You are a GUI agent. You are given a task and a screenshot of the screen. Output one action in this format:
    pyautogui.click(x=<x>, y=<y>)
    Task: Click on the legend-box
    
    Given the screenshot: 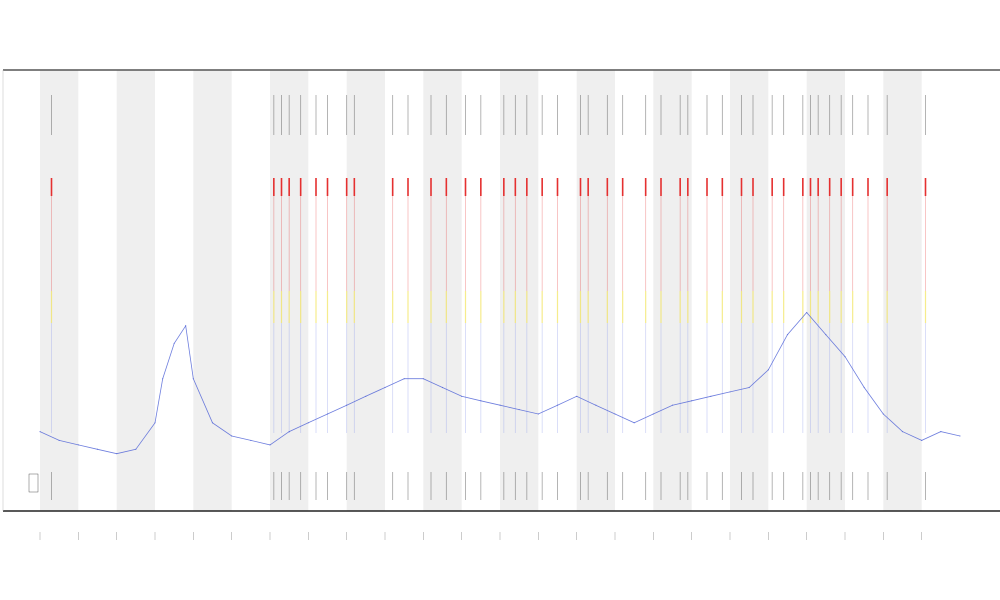 What is the action you would take?
    pyautogui.click(x=33, y=483)
    